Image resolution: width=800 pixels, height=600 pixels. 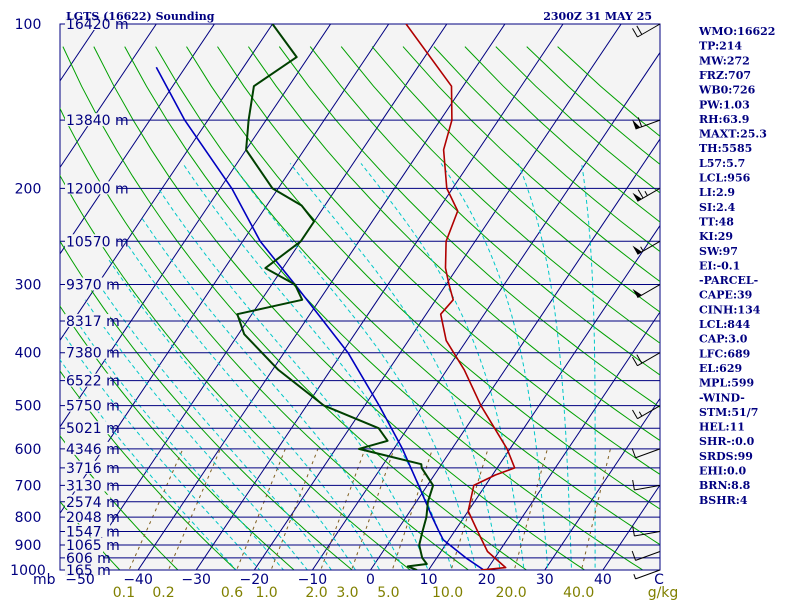 What do you see at coordinates (388, 592) in the screenshot?
I see `mixing-ratio-tick-label: 5.0` at bounding box center [388, 592].